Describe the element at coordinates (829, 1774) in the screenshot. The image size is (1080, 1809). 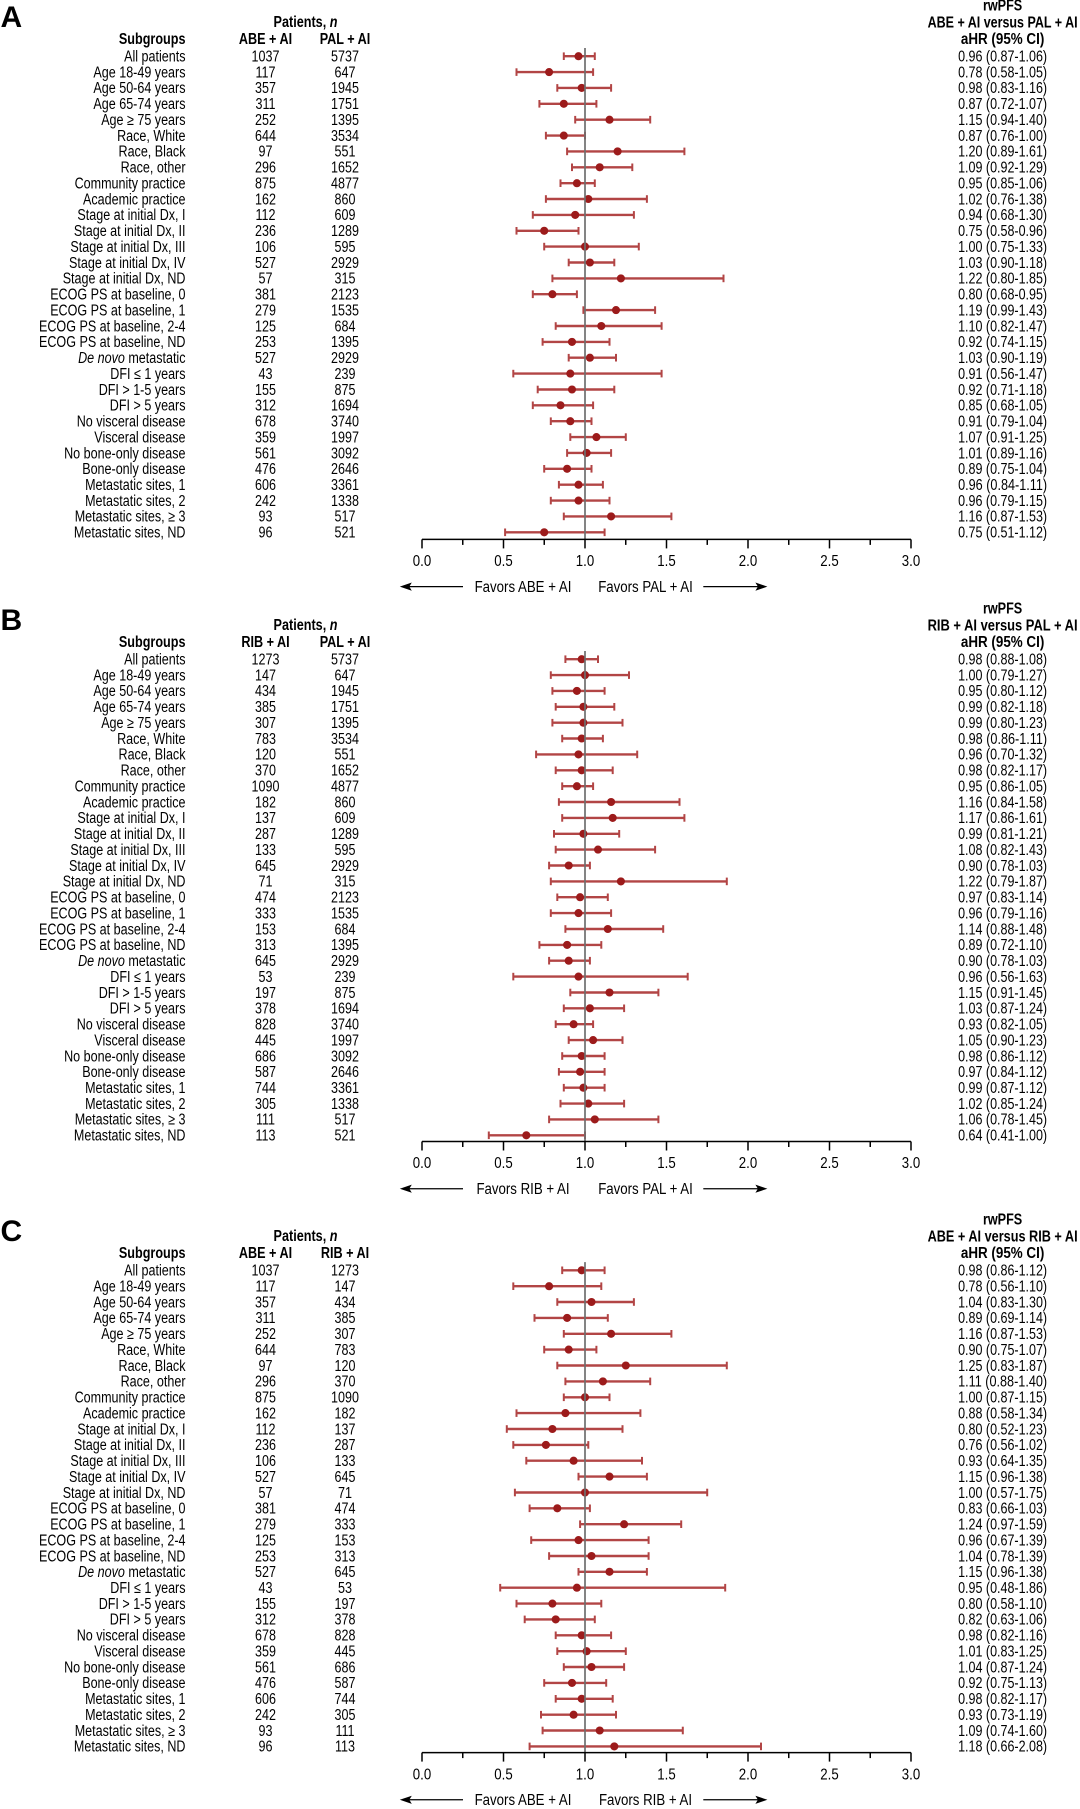
I see `svg-text: 2.5` at that location.